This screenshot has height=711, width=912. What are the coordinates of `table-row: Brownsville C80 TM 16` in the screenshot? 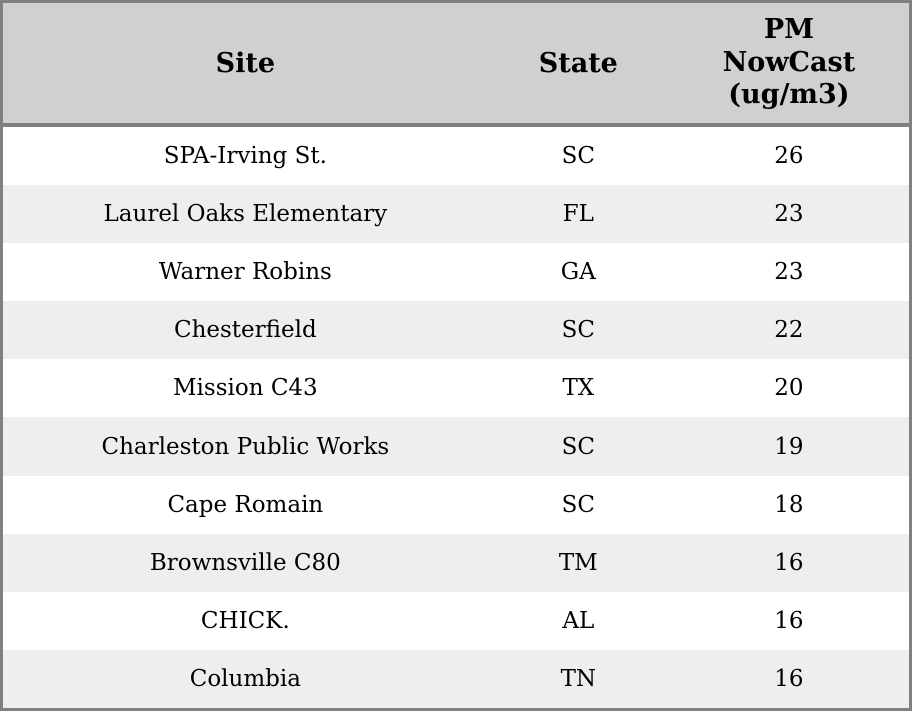 It's located at (456, 562).